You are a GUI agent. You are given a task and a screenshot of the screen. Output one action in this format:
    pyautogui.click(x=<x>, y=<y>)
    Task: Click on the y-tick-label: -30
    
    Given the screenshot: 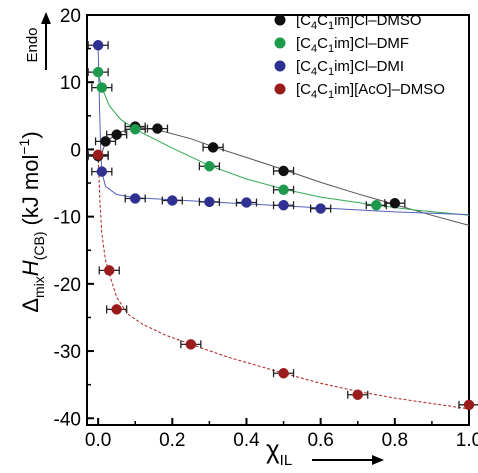 What is the action you would take?
    pyautogui.click(x=67, y=352)
    